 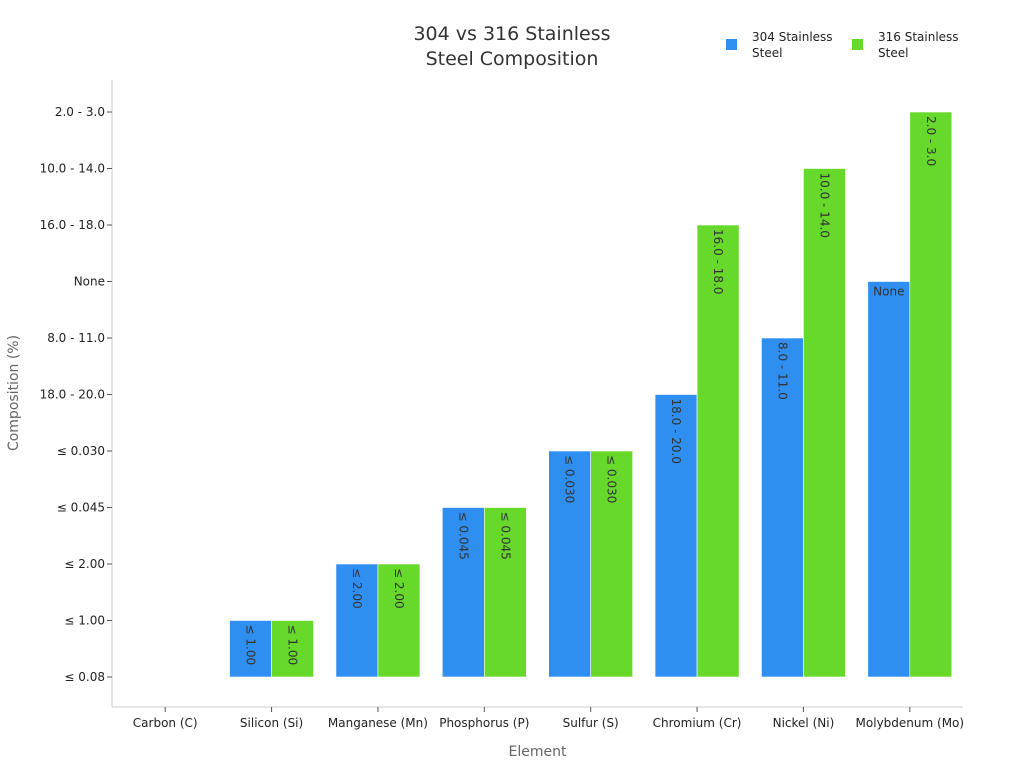 I want to click on bar-value-label: 16.0 - 18.0, so click(x=718, y=261).